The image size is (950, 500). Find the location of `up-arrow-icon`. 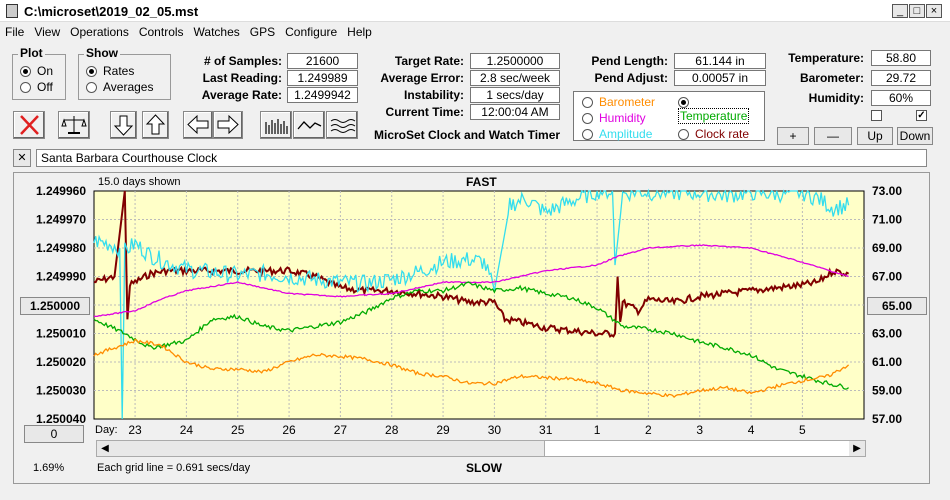

up-arrow-icon is located at coordinates (155, 124).